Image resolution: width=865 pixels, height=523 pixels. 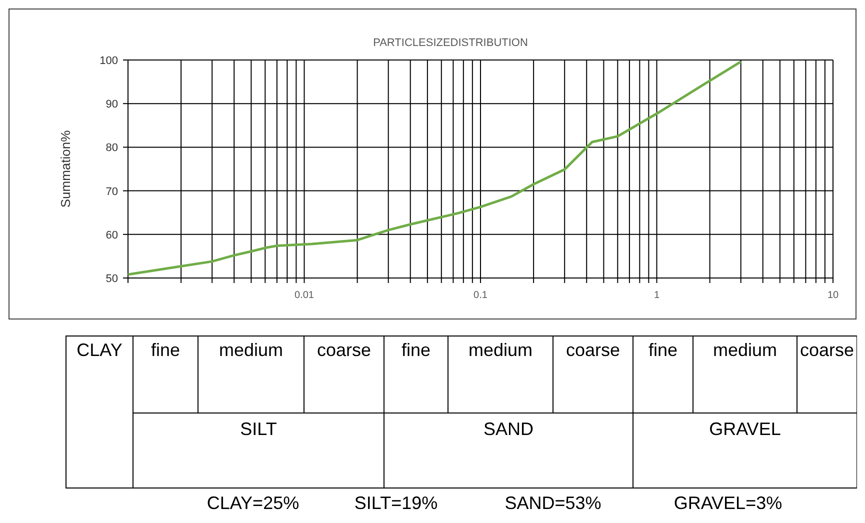 What do you see at coordinates (728, 503) in the screenshot?
I see `text: GRAVEL=3%` at bounding box center [728, 503].